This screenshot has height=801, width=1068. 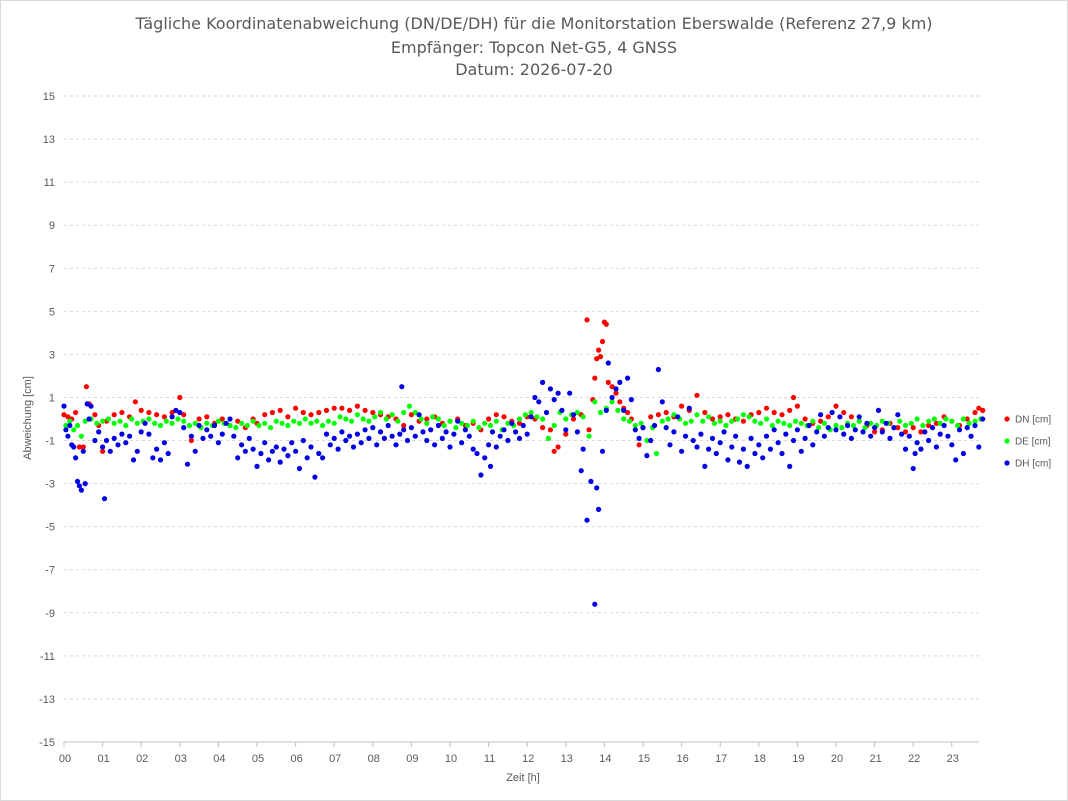 I want to click on y-tick-label: -9, so click(x=50, y=614).